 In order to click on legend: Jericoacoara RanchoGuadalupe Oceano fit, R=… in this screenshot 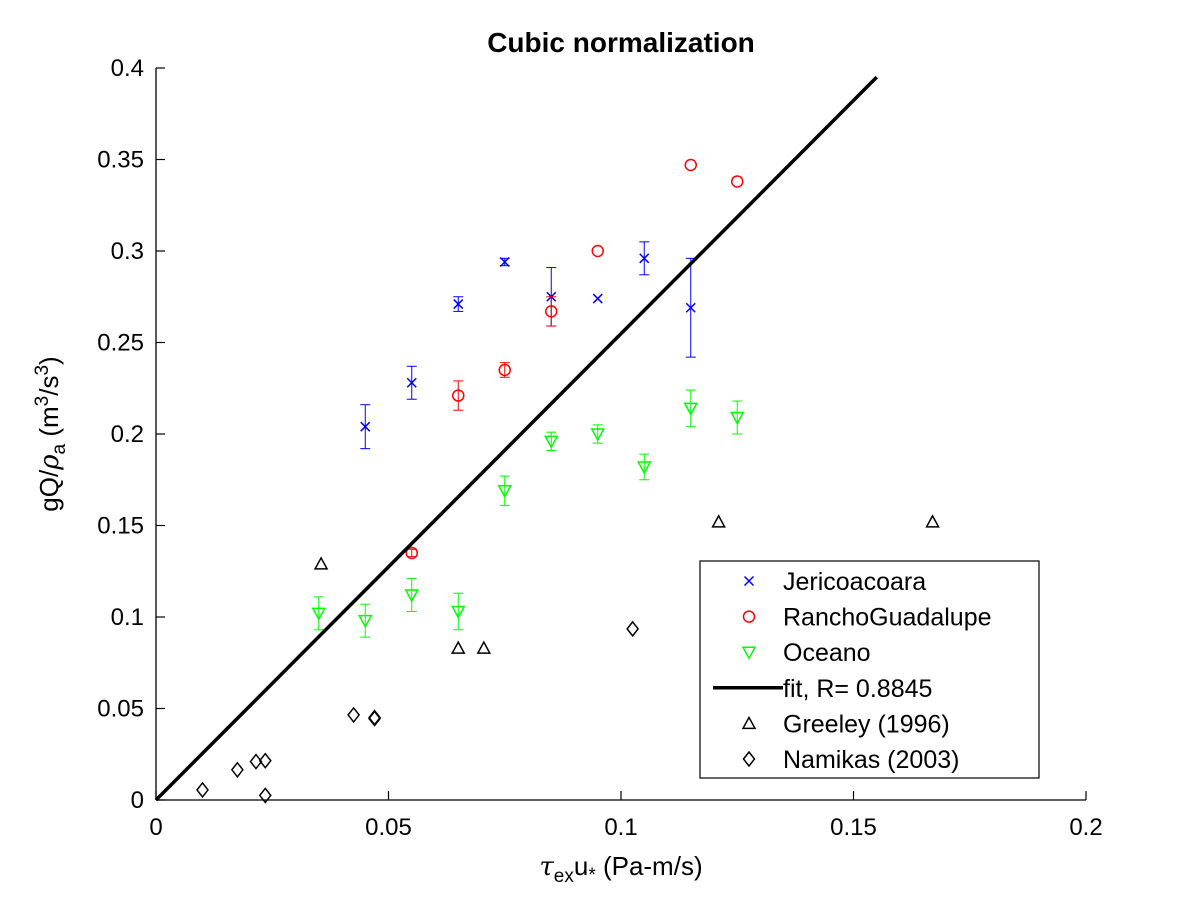, I will do `click(869, 669)`.